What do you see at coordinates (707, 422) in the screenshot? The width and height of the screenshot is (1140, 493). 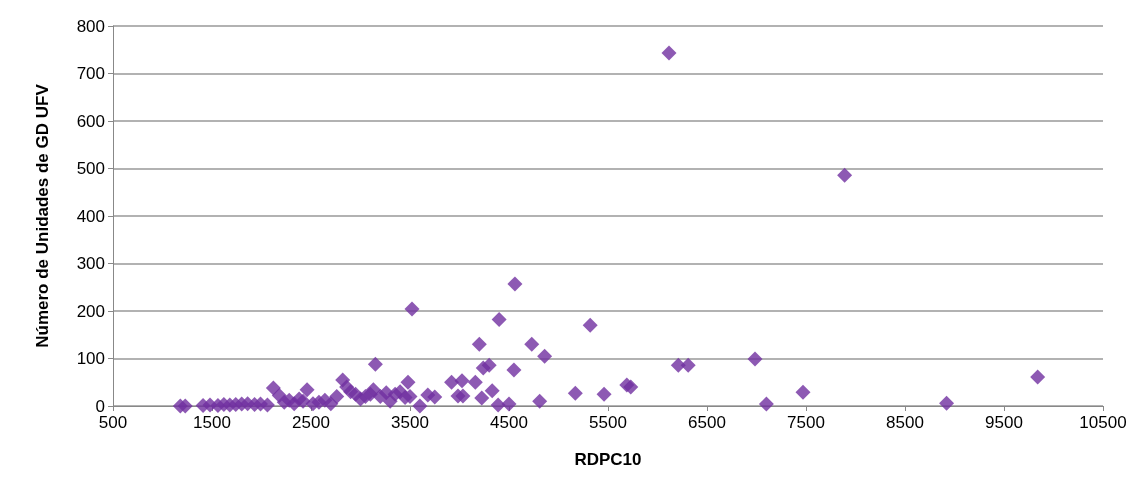 I see `x-tick-label: 6500` at bounding box center [707, 422].